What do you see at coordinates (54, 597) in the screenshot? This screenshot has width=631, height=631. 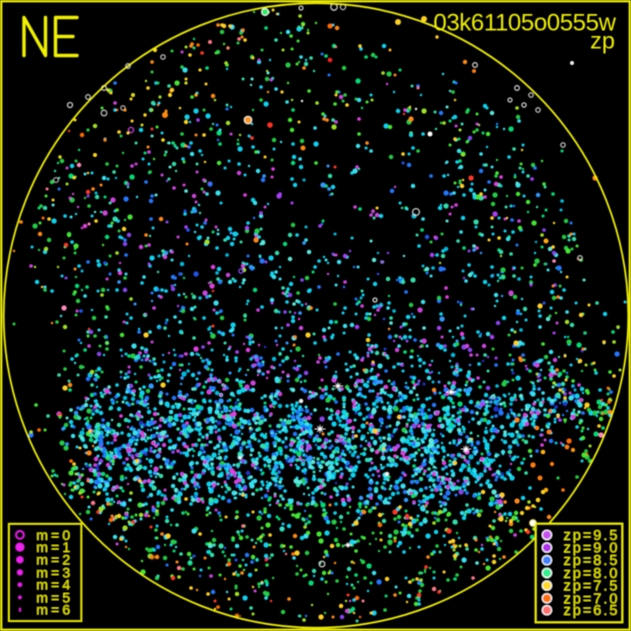 I see `svg-text: m=5` at bounding box center [54, 597].